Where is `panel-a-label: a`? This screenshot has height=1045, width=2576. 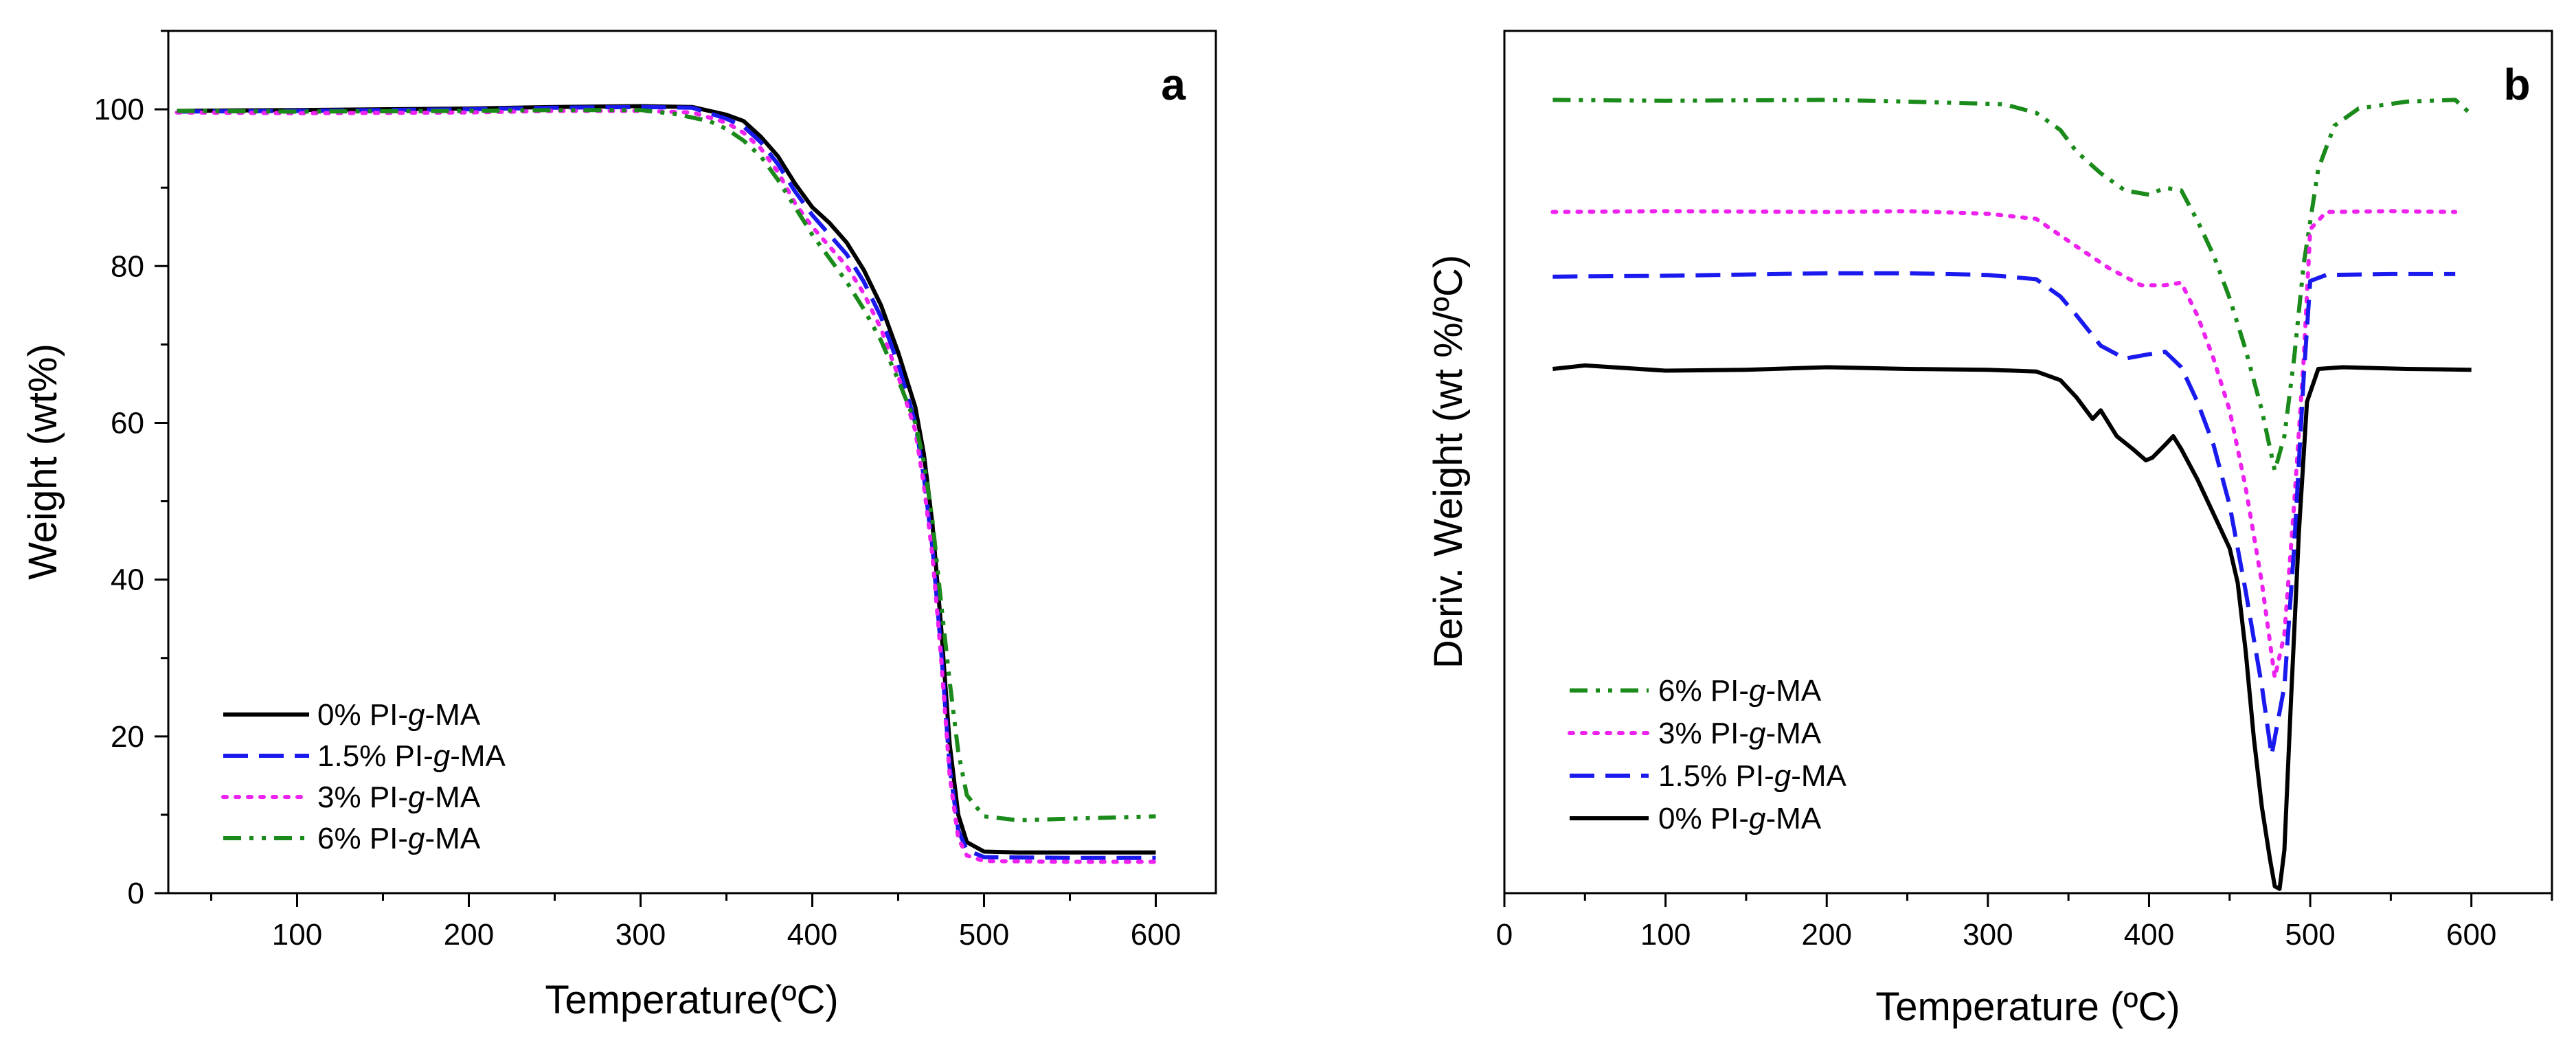
panel-a-label: a is located at coordinates (1173, 84).